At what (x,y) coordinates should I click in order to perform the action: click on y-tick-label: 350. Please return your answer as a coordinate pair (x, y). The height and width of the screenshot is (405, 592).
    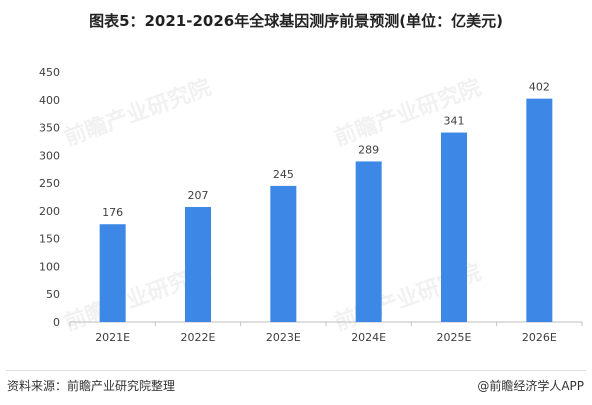
    Looking at the image, I should click on (49, 128).